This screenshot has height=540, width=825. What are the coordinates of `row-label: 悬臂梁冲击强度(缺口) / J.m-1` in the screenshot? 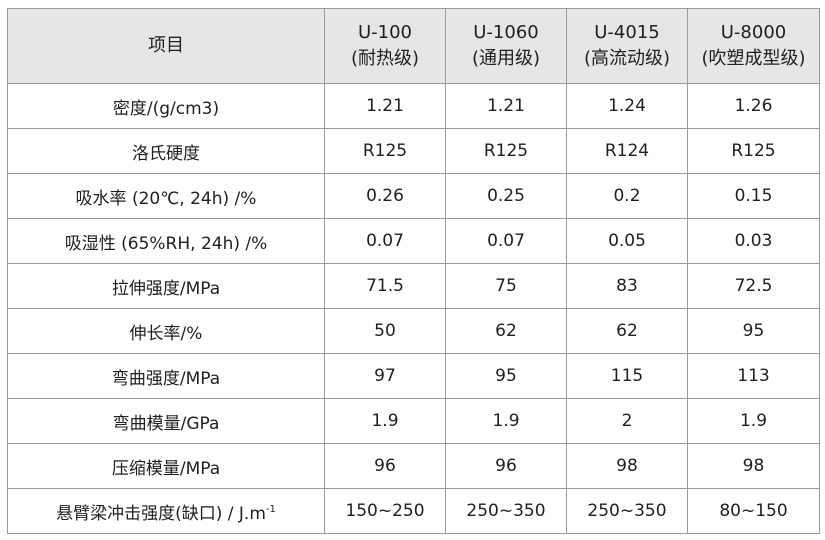 It's located at (166, 511).